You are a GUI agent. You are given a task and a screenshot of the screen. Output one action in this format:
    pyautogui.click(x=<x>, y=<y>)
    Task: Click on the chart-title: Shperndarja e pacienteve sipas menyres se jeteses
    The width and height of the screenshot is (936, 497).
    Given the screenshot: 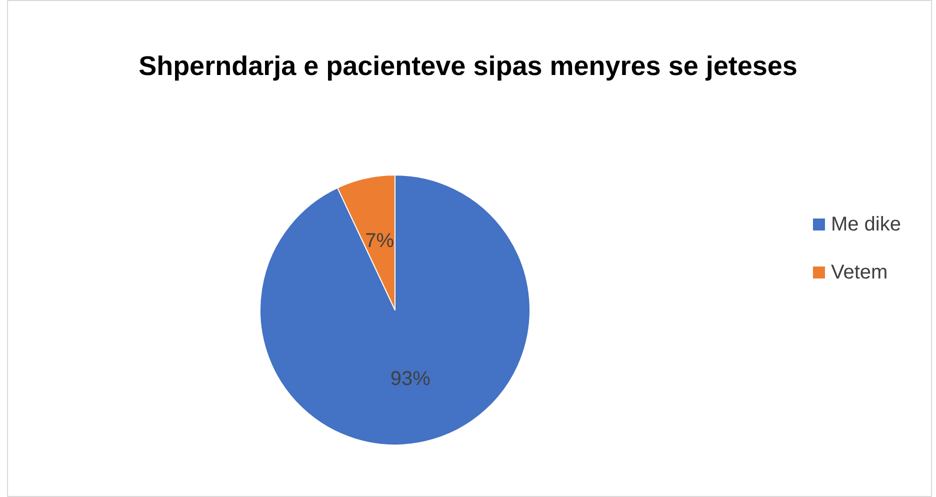 What is the action you would take?
    pyautogui.click(x=468, y=66)
    